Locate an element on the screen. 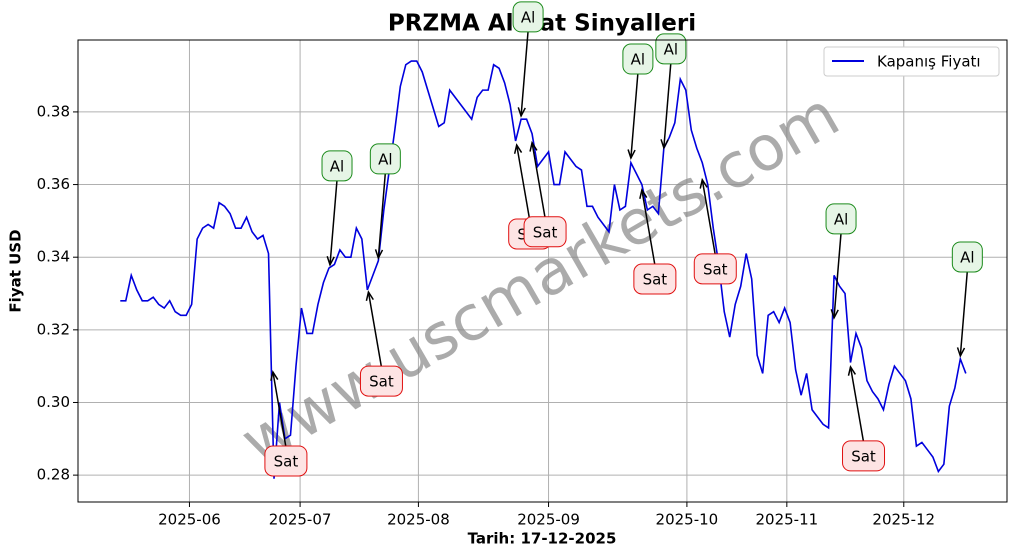 Image resolution: width=1017 pixels, height=557 pixels. x-tick-label: 2025-11 is located at coordinates (786, 520).